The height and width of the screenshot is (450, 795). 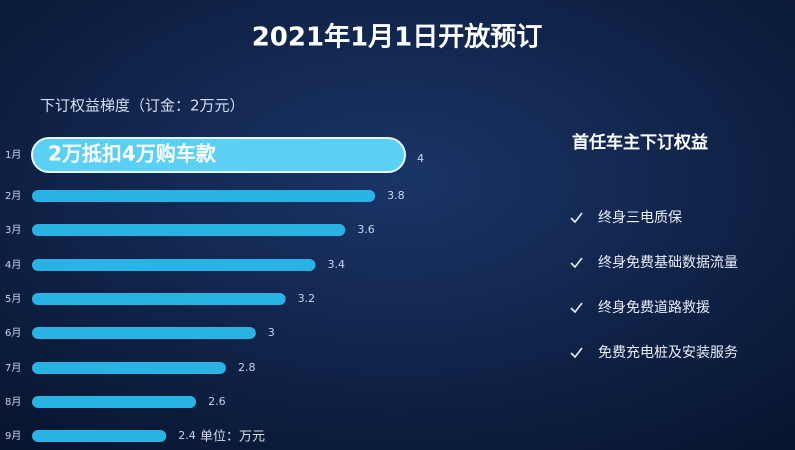 What do you see at coordinates (668, 262) in the screenshot?
I see `benefit-item: 终身免费基础数据流量` at bounding box center [668, 262].